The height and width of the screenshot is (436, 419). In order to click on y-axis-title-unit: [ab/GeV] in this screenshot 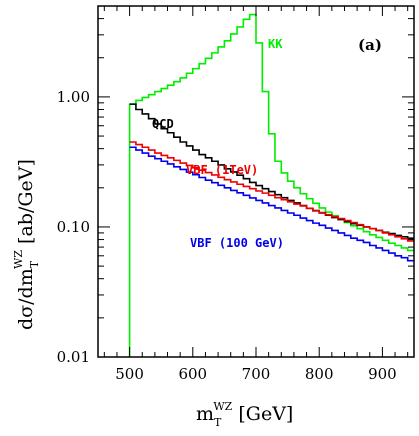, I will do `click(26, 204)`.